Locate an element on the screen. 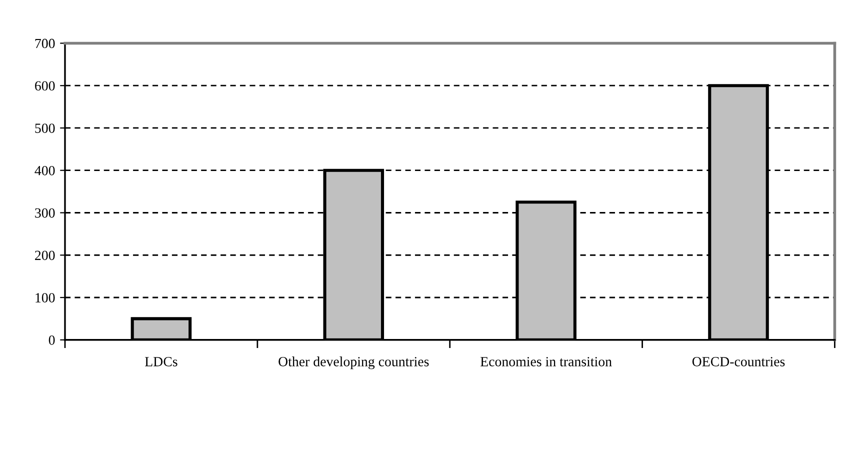  y-tick-label: 300 is located at coordinates (45, 213).